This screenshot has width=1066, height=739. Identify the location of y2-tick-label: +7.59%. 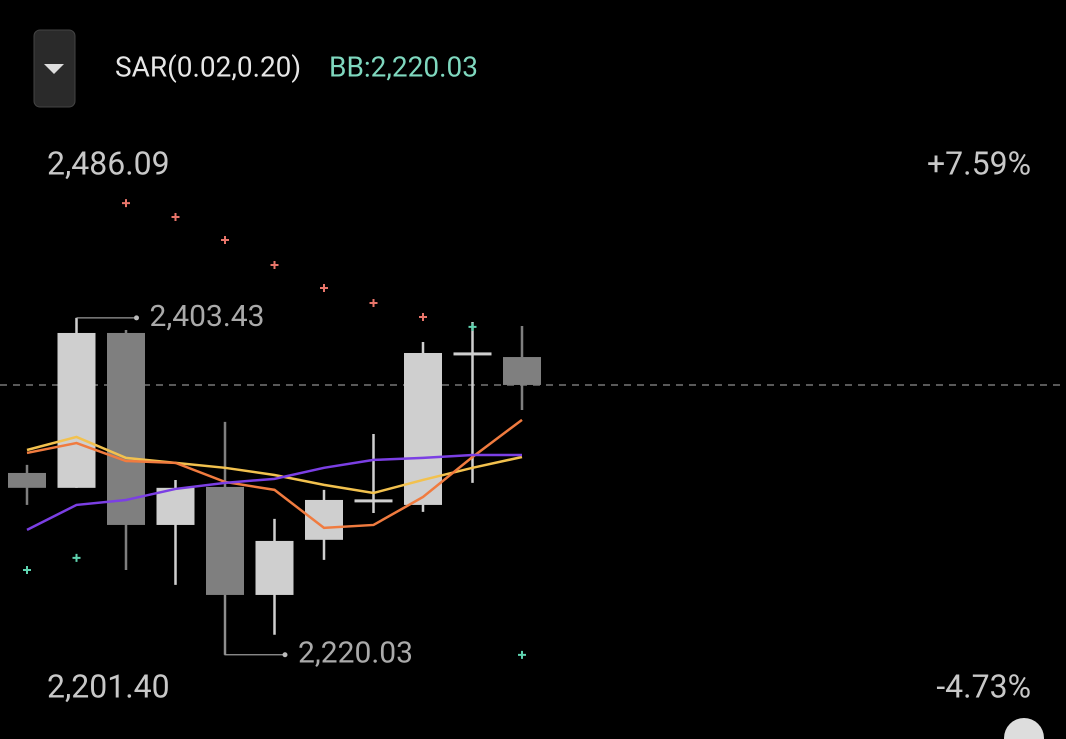
(979, 163).